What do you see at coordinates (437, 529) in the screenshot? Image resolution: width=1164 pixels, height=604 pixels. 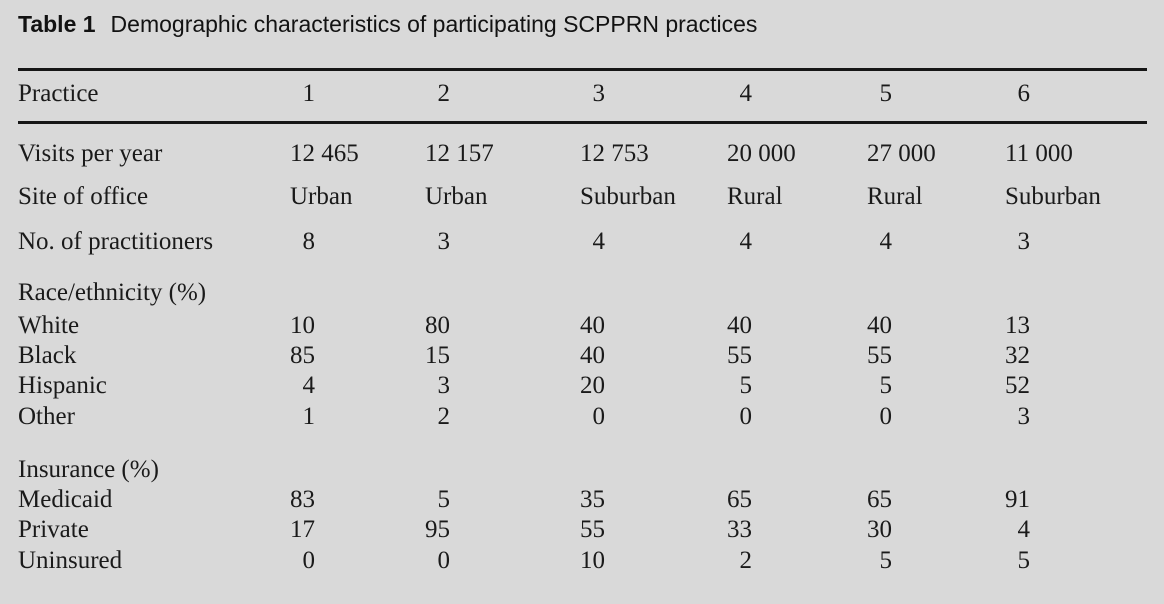 I see `table-cell: 95` at bounding box center [437, 529].